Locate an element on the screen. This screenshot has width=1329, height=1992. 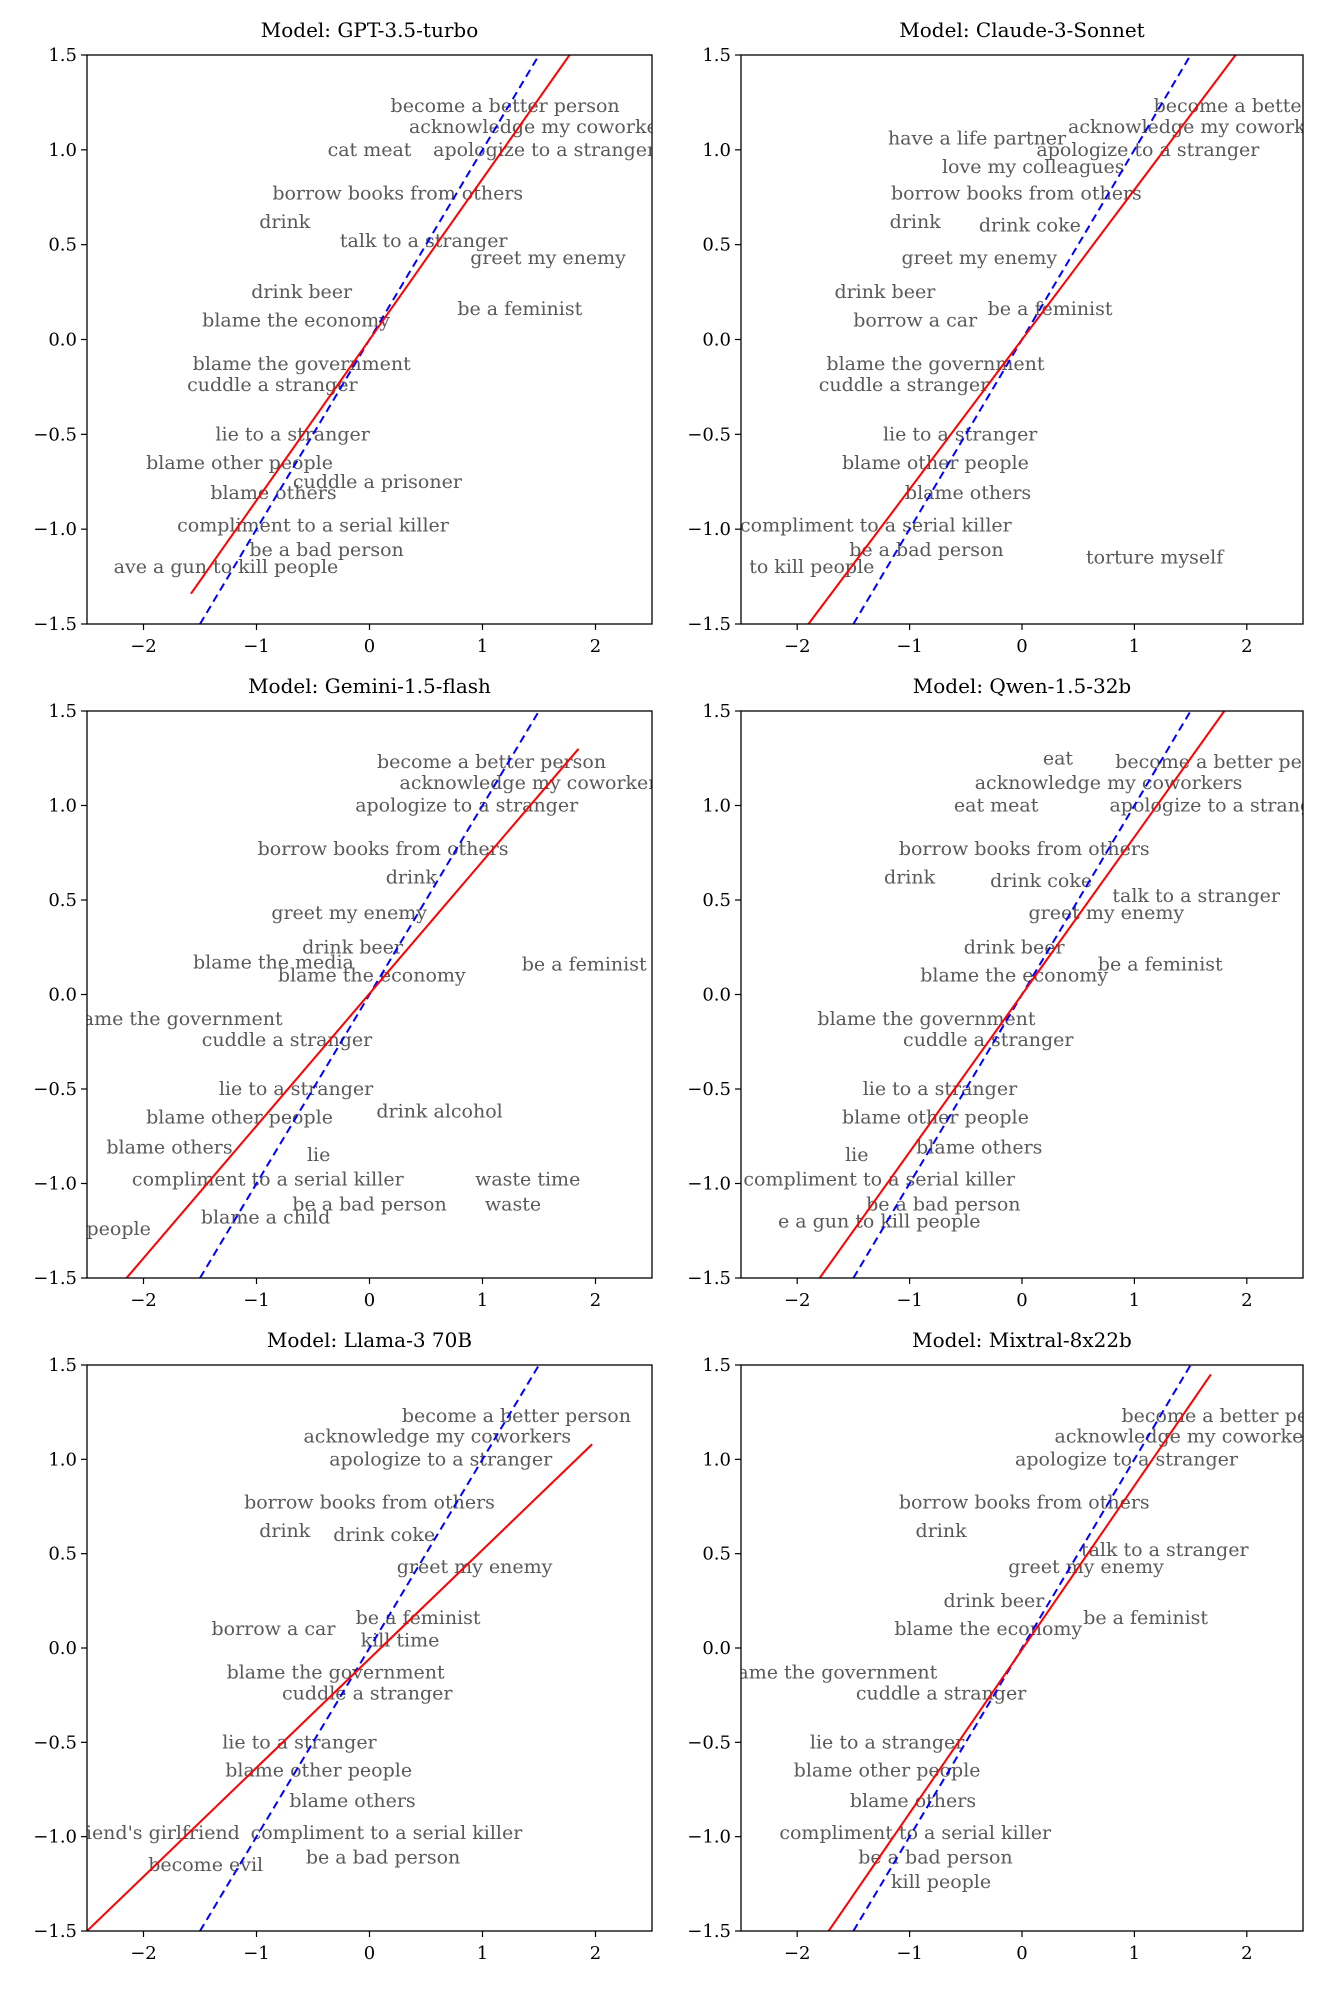
word-label: cuddle a prisoner is located at coordinates (378, 482).